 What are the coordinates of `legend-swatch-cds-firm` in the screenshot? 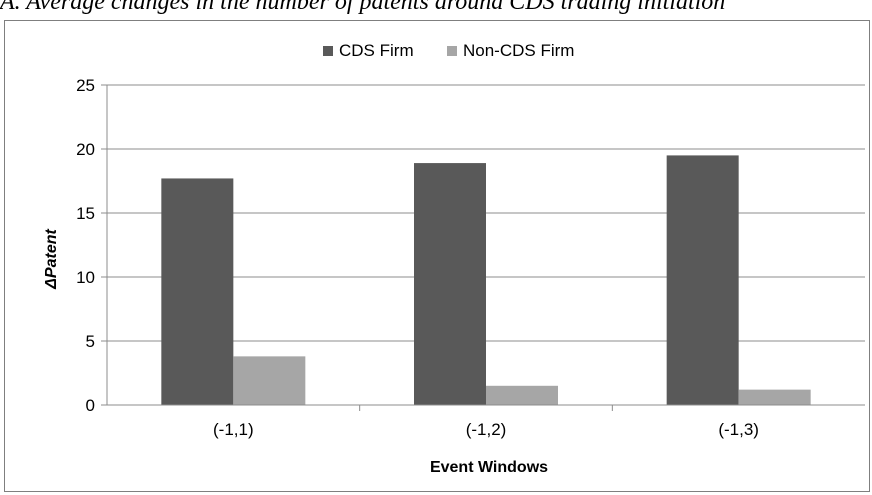 It's located at (328, 51).